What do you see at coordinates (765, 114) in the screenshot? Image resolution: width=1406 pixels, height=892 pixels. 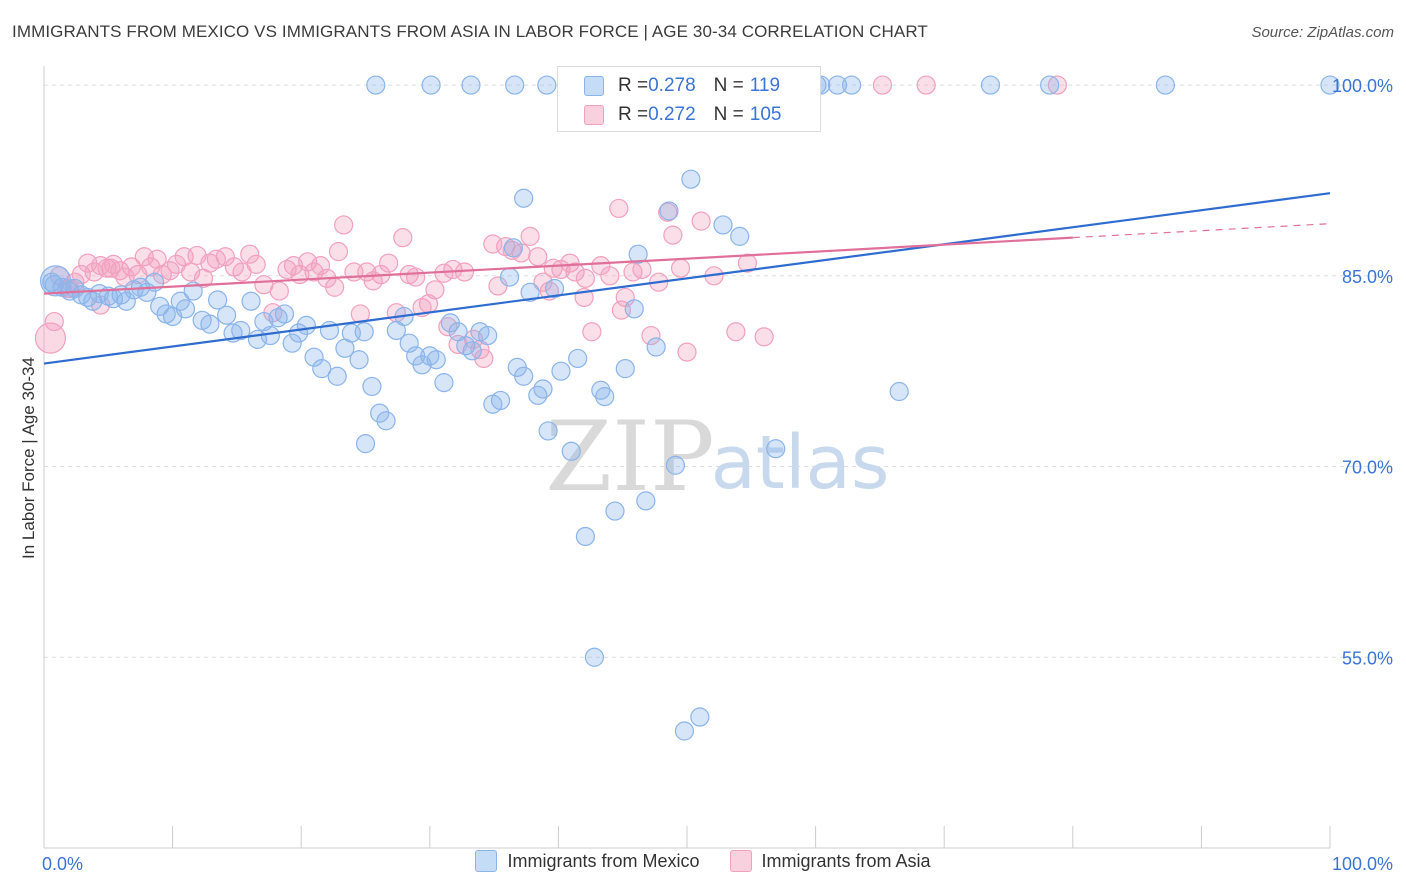 I see `n-value-asia: 105` at bounding box center [765, 114].